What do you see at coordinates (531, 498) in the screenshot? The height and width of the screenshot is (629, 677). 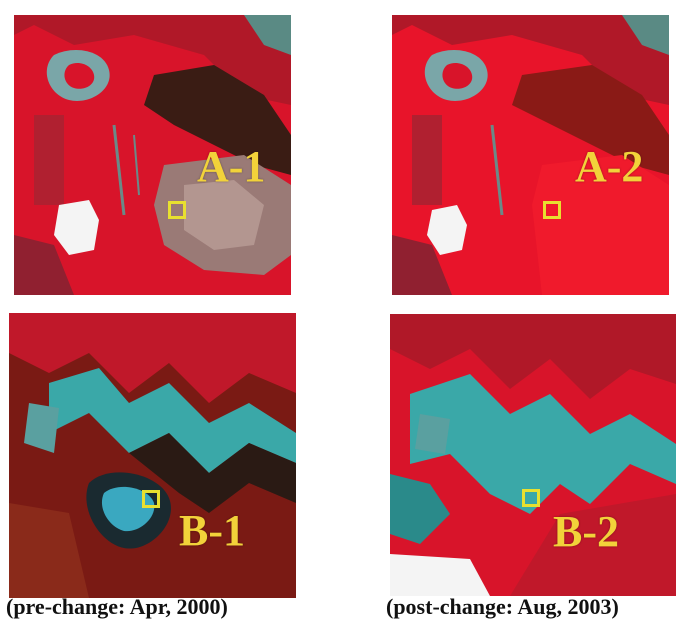 I see `roi-box-b2` at bounding box center [531, 498].